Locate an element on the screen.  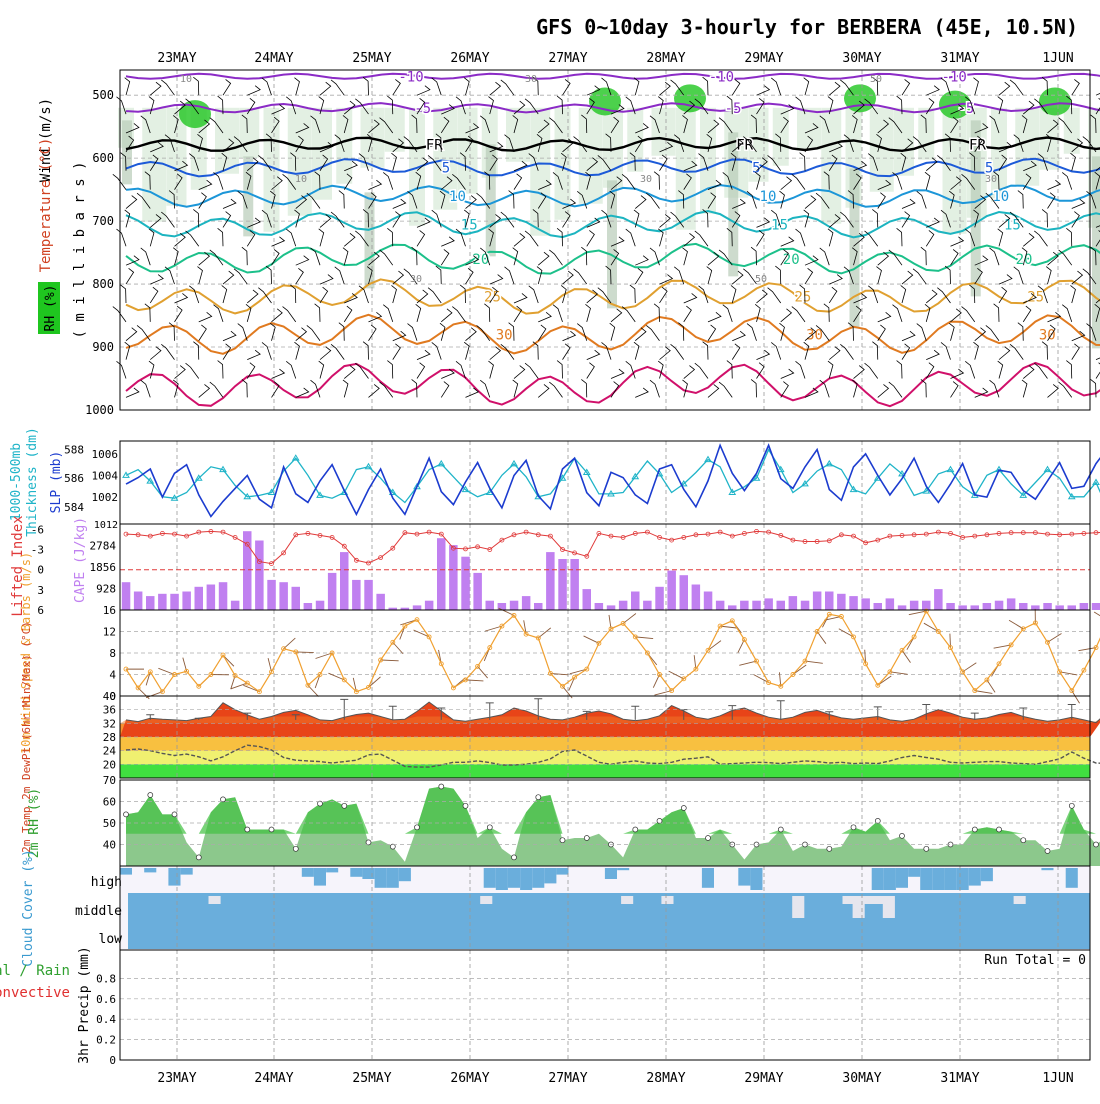
isotherm-label: 15 is located at coordinates (1012, 225).